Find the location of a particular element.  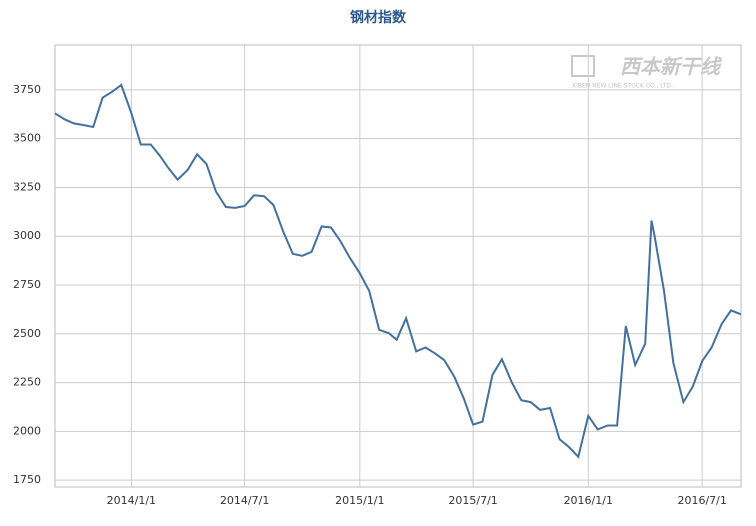

watermark-logo is located at coordinates (583, 66).